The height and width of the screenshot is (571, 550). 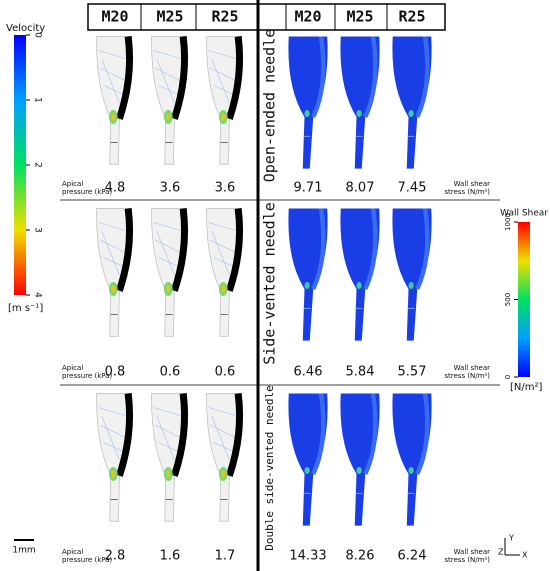 What do you see at coordinates (269, 468) in the screenshot?
I see `row-label: Double side-vented needle` at bounding box center [269, 468].